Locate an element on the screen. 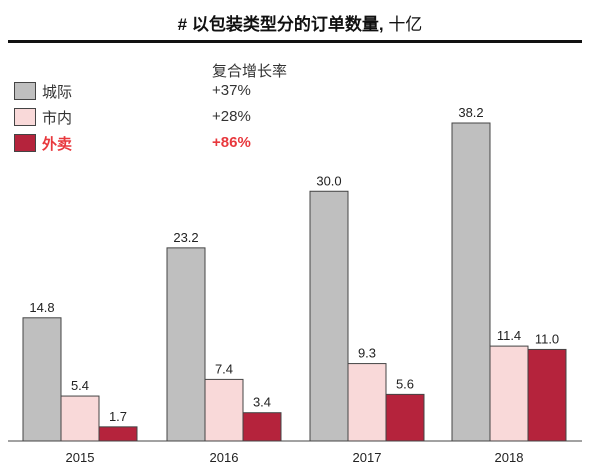  legend-item-intracity: 市内 is located at coordinates (43, 117).